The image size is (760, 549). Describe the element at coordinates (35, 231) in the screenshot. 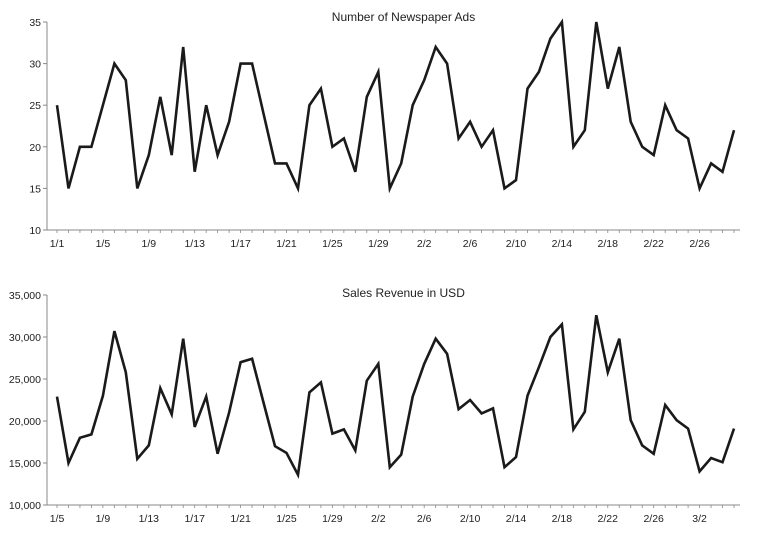

I see `y-tick-label: 10` at that location.